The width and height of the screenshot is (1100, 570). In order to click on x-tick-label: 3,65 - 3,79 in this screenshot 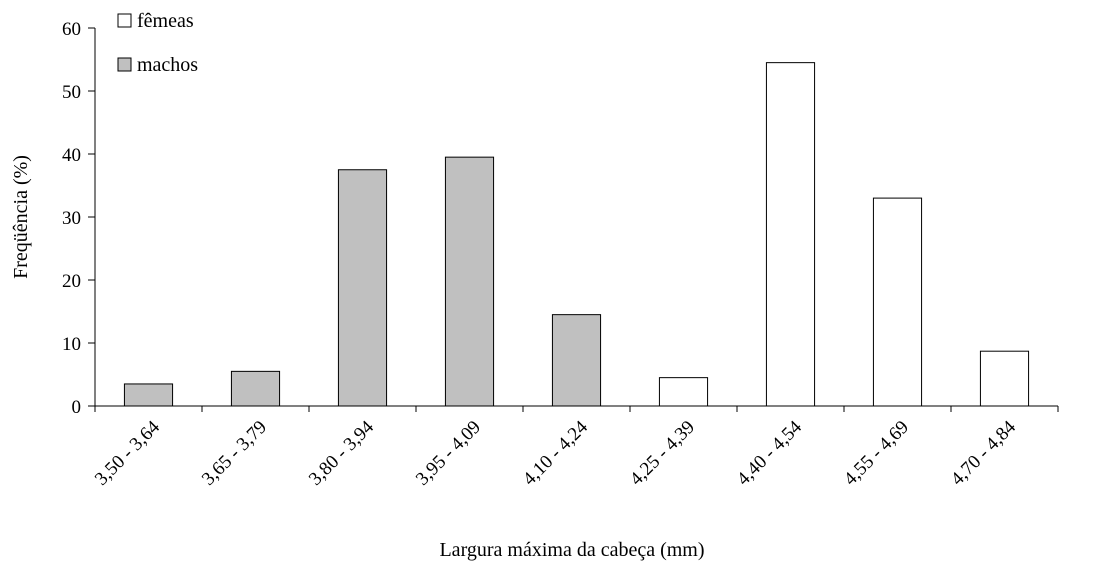, I will do `click(234, 453)`.